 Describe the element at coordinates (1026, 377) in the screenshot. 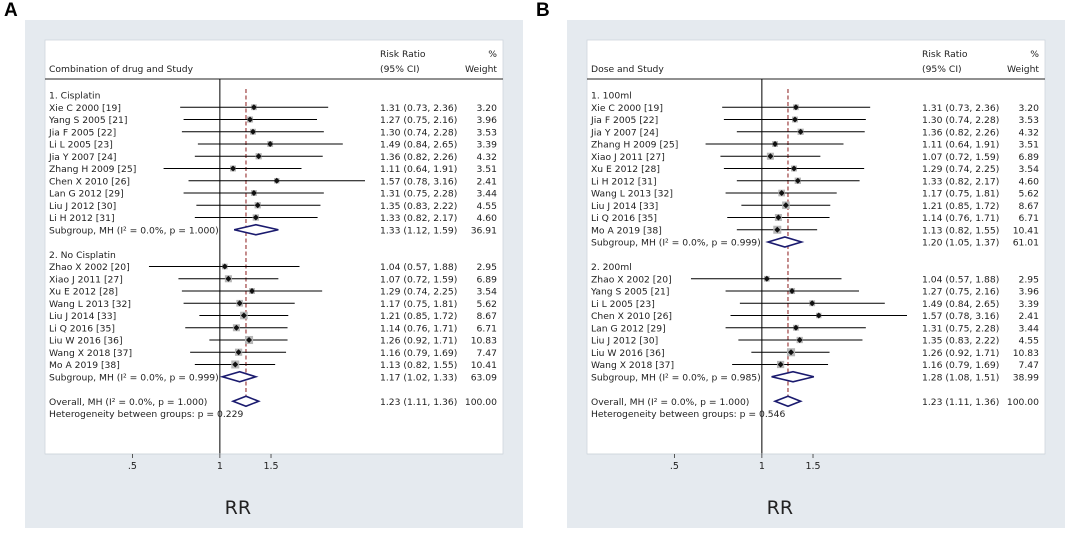

I see `weight-value: 38.99` at that location.